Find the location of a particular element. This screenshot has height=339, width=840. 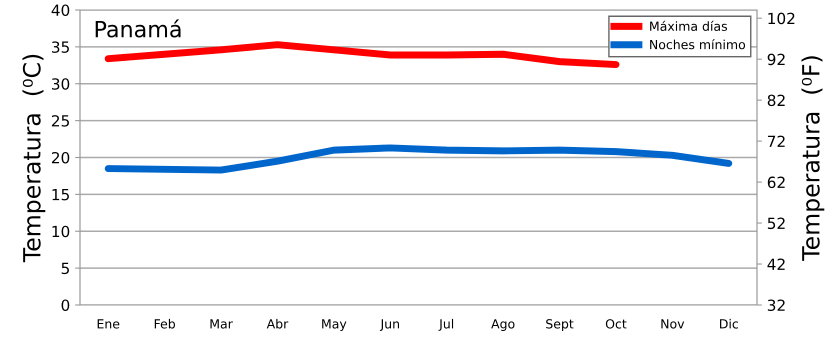

y2-tick-label: 102 is located at coordinates (781, 18).